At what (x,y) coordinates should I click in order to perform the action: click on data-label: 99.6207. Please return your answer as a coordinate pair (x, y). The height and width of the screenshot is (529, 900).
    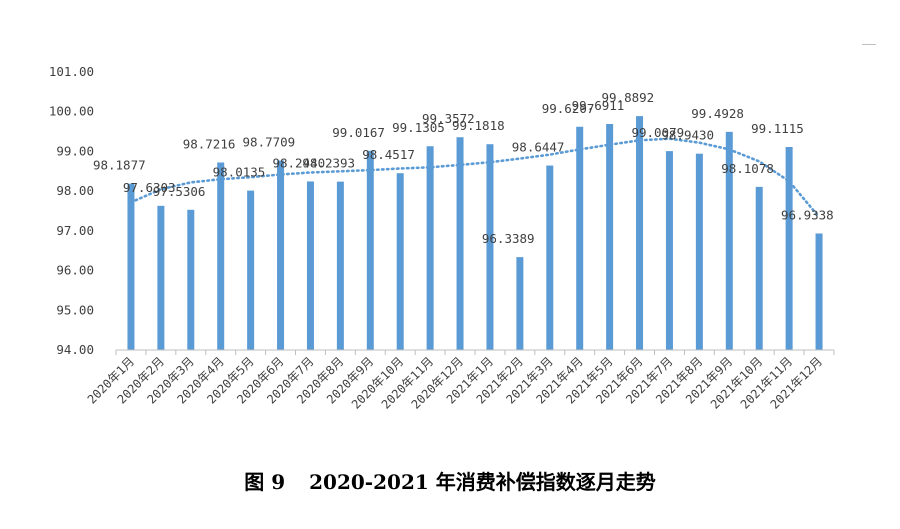
    Looking at the image, I should click on (568, 108).